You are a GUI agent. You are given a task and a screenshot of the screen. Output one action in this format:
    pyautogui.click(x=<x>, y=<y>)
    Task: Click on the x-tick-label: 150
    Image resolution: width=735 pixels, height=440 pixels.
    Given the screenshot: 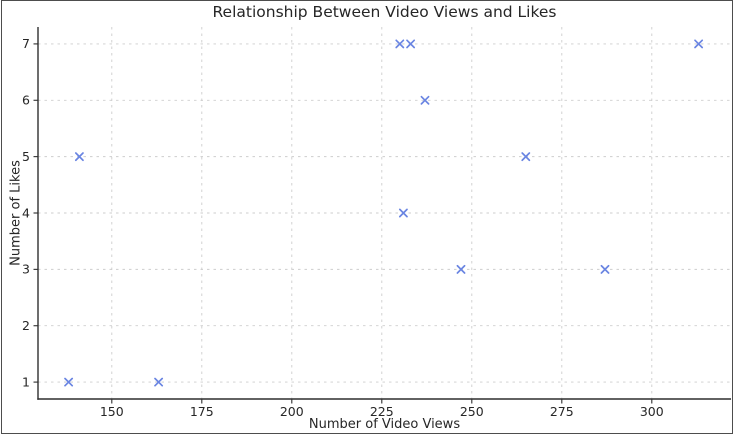 What is the action you would take?
    pyautogui.click(x=112, y=411)
    